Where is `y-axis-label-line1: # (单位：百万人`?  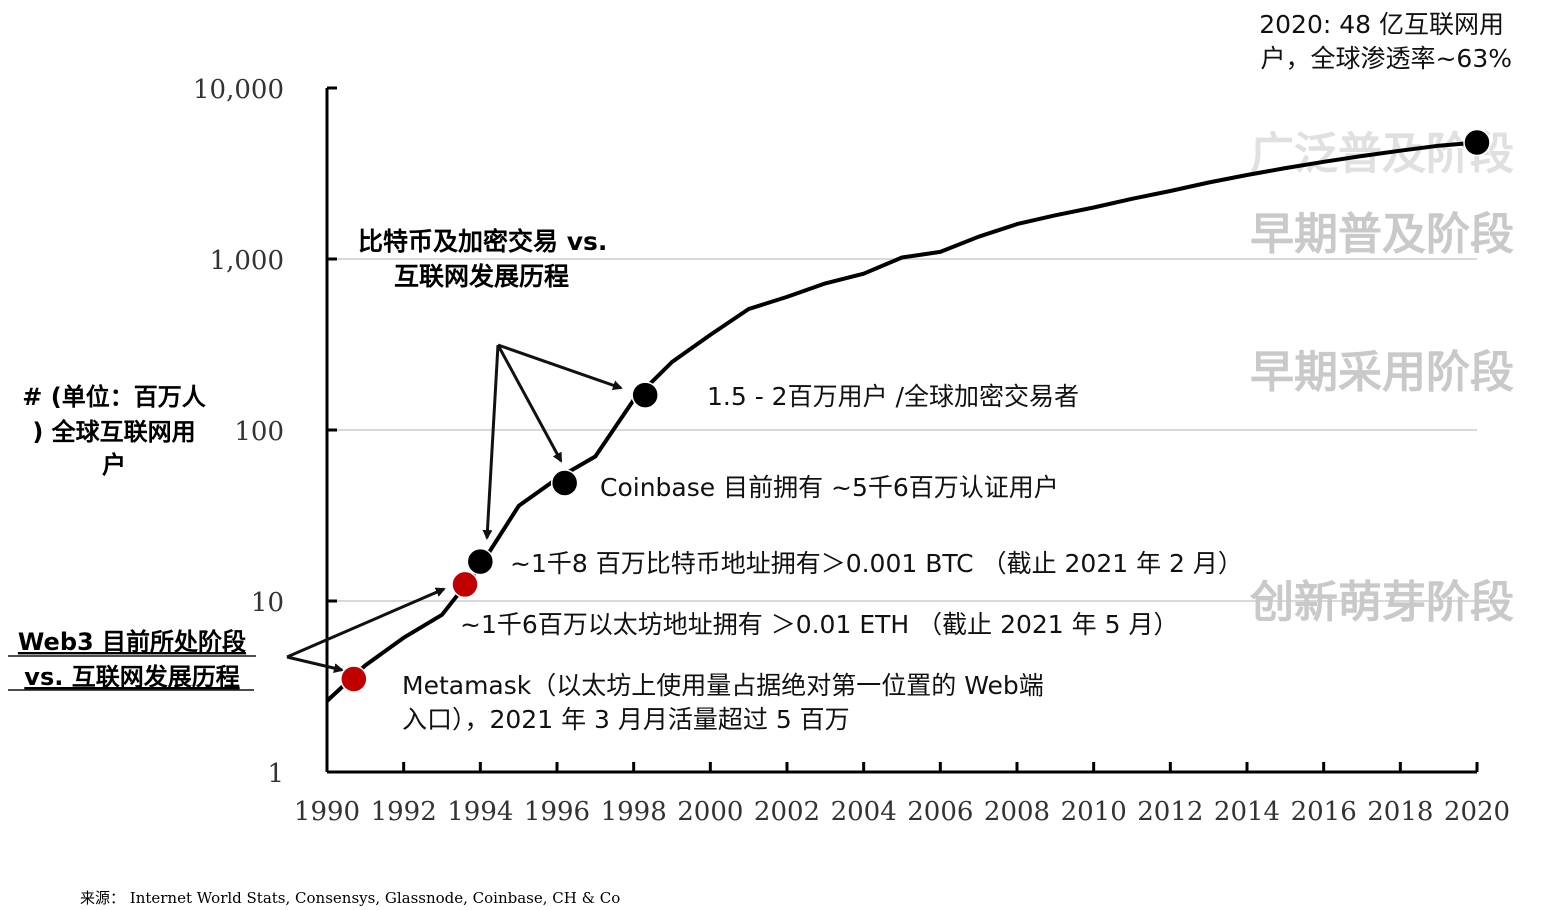 y-axis-label-line1: # (单位：百万人 is located at coordinates (113, 397).